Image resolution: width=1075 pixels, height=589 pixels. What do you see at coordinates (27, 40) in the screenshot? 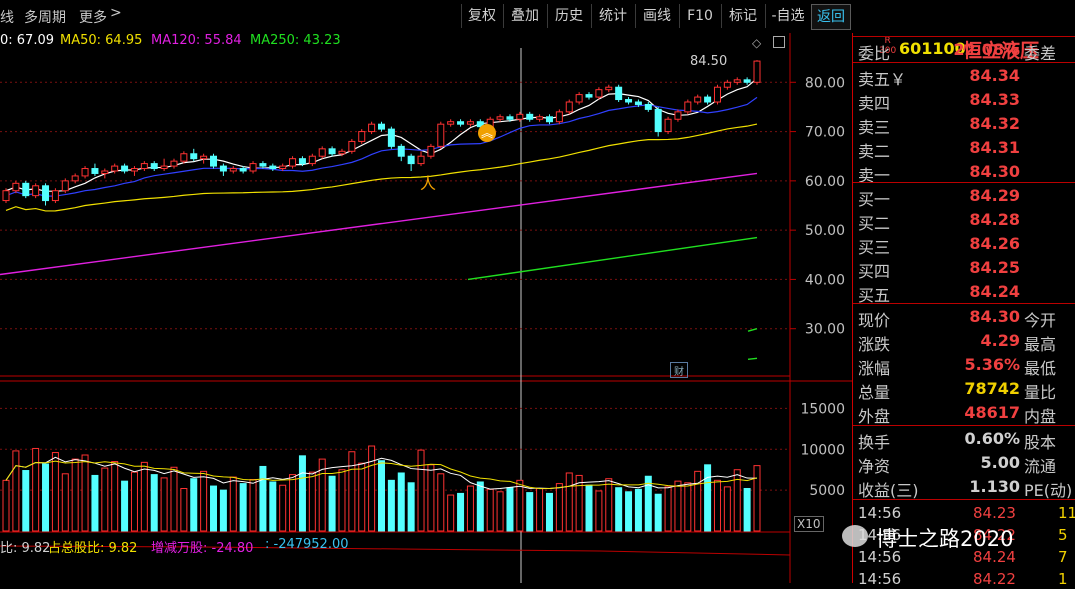
I see `ma-legend-short: 0: 67.09` at bounding box center [27, 40].